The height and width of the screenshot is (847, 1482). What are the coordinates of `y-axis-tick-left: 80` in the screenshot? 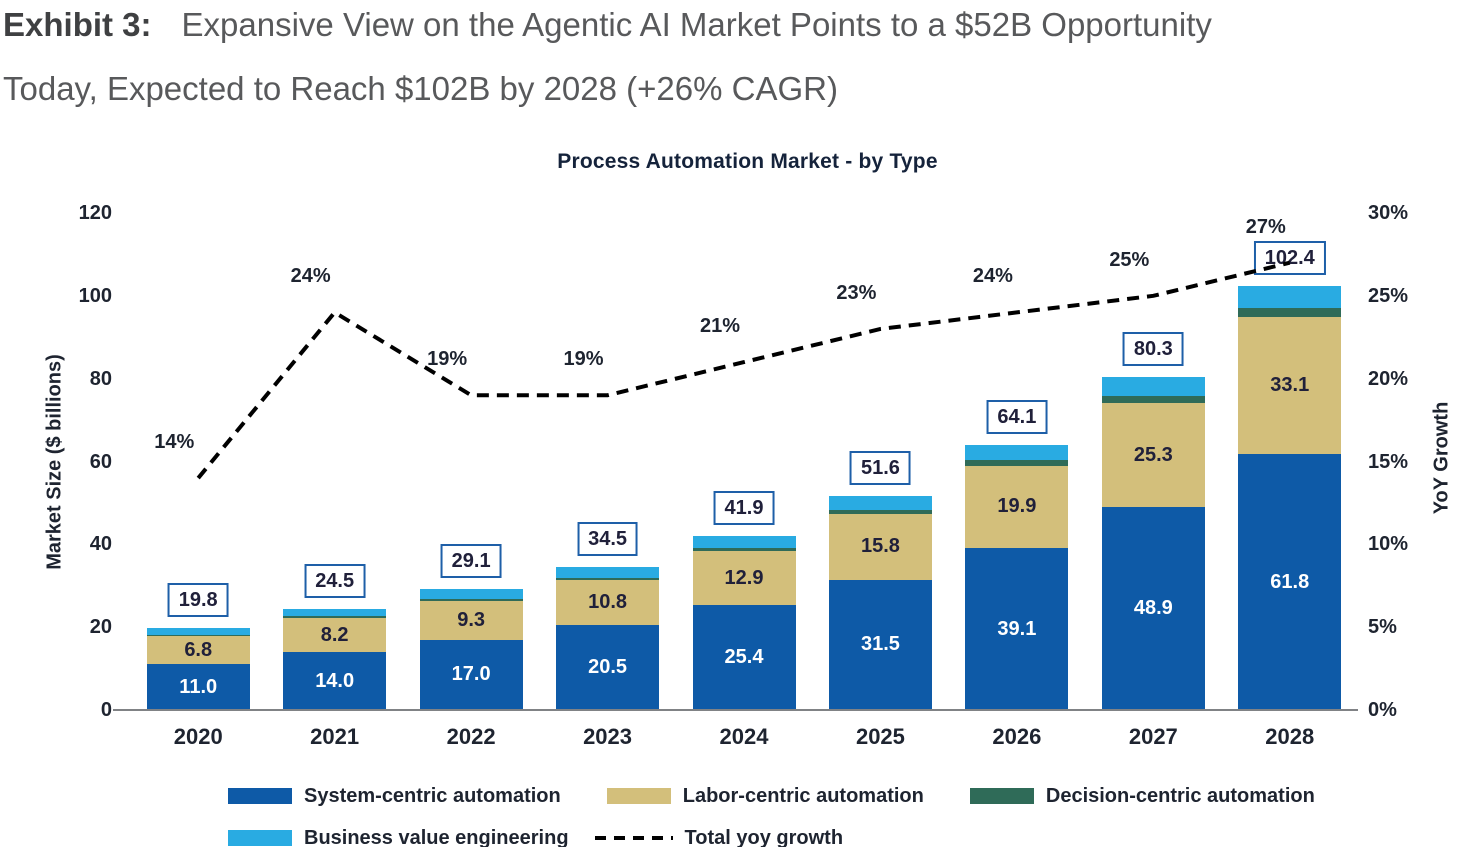 It's located at (100, 378).